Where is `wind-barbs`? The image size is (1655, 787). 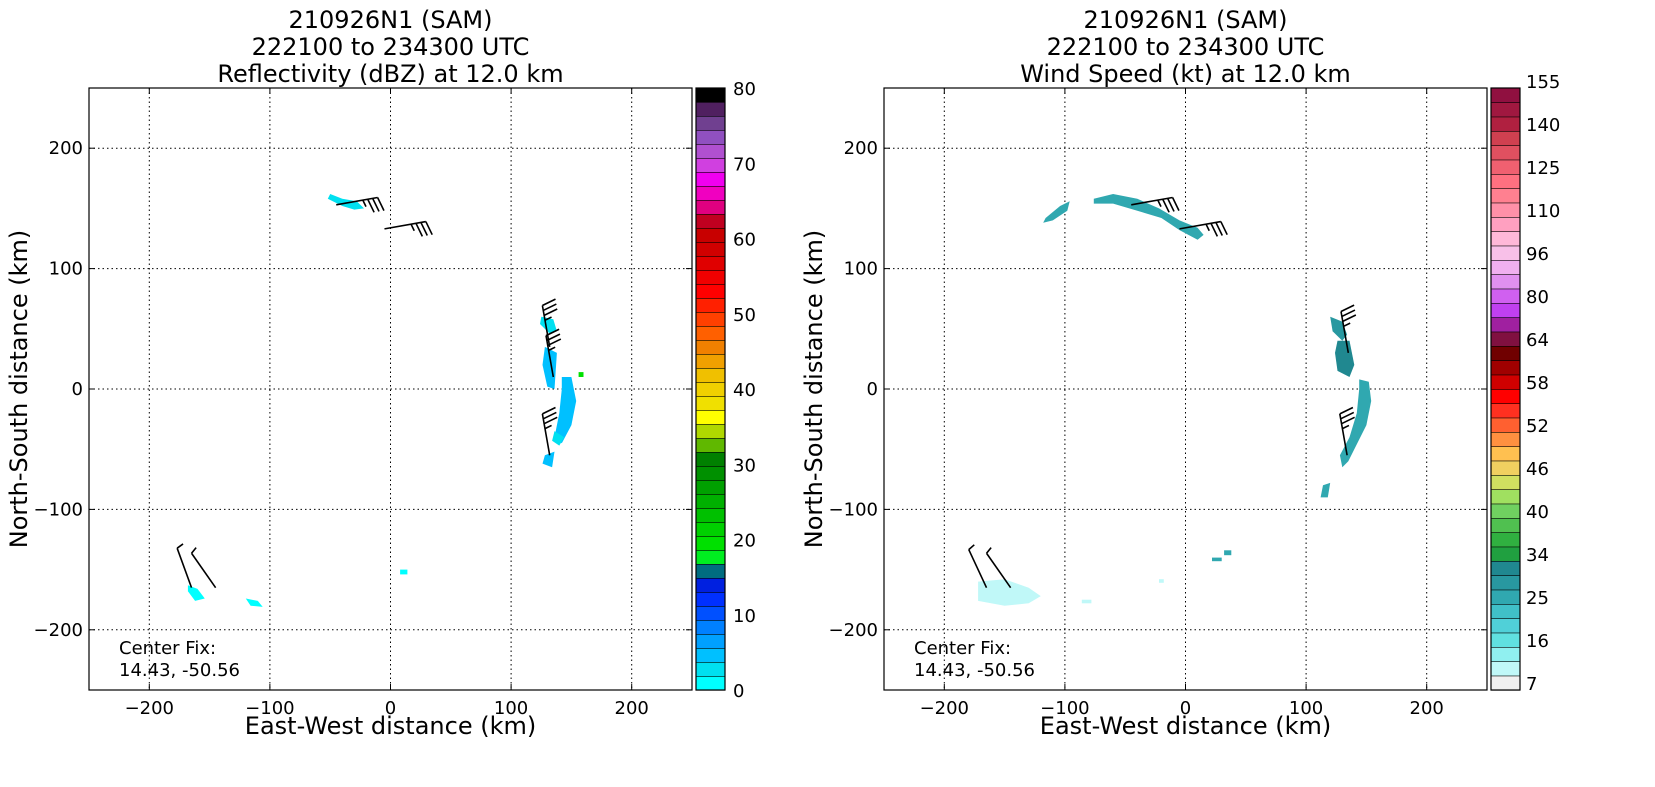
wind-barbs is located at coordinates (1162, 392).